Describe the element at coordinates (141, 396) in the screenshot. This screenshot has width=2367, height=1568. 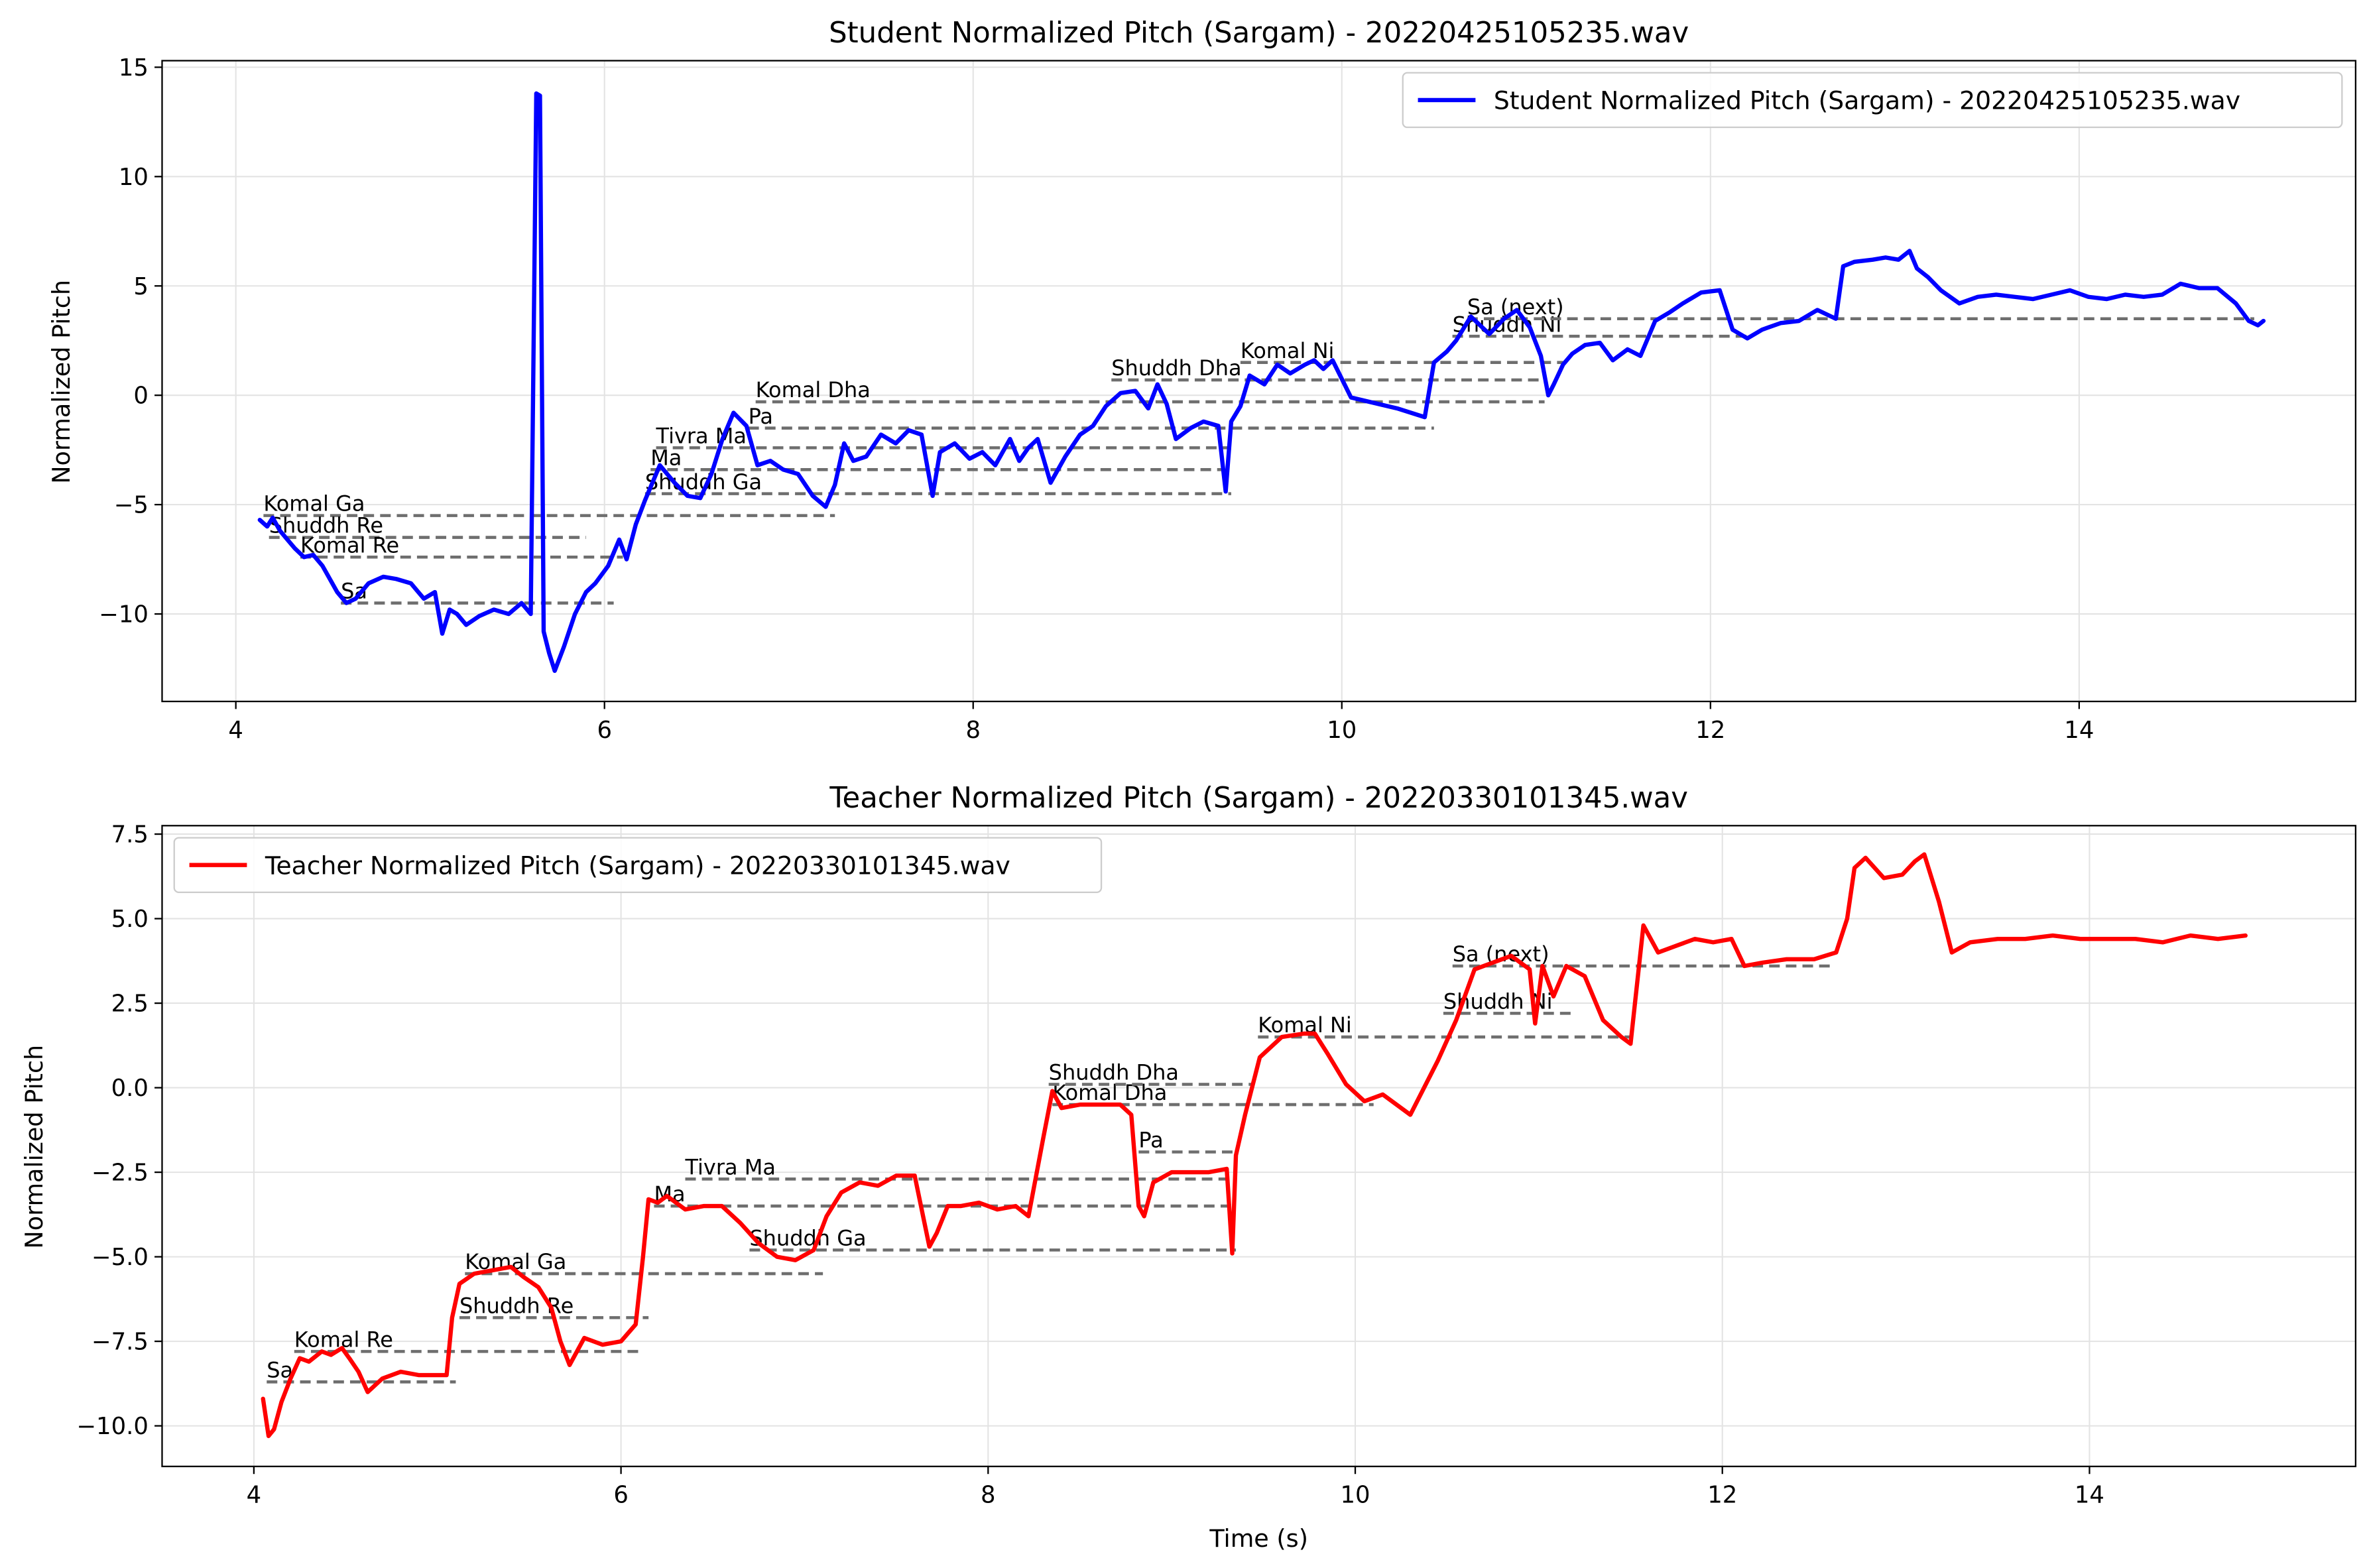
I see `y-tick-label: 0` at that location.